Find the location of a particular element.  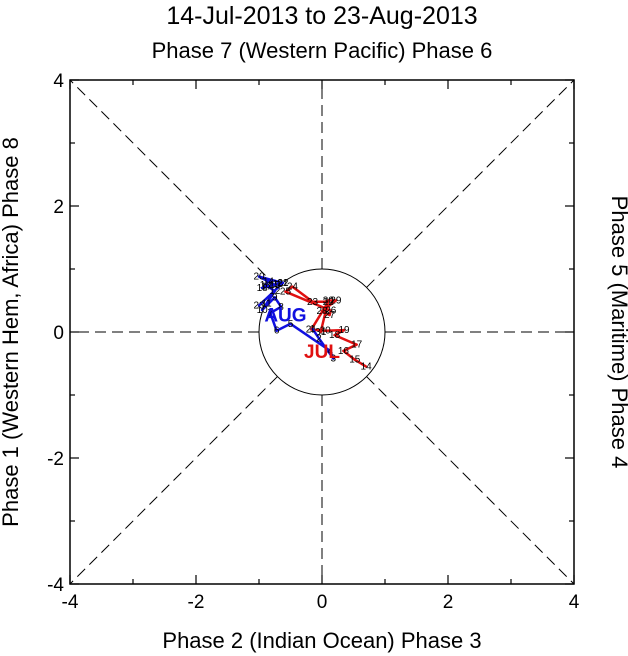

phase-label-left: Phase 1 (Western Hem, Africa) Phase 8 is located at coordinates (11, 332).